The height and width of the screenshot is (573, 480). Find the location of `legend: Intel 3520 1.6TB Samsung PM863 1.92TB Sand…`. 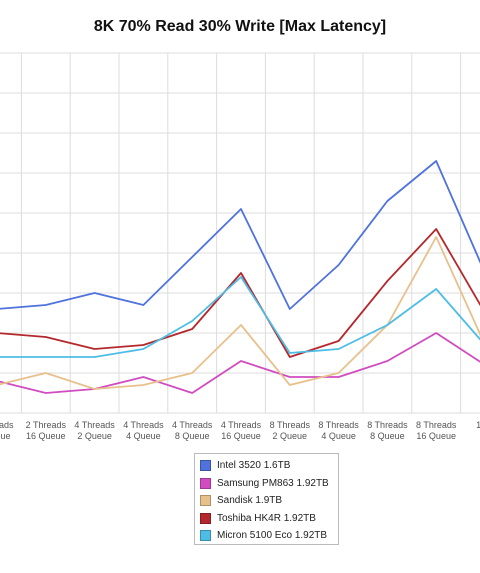

legend: Intel 3520 1.6TB Samsung PM863 1.92TB Sand… is located at coordinates (266, 499).